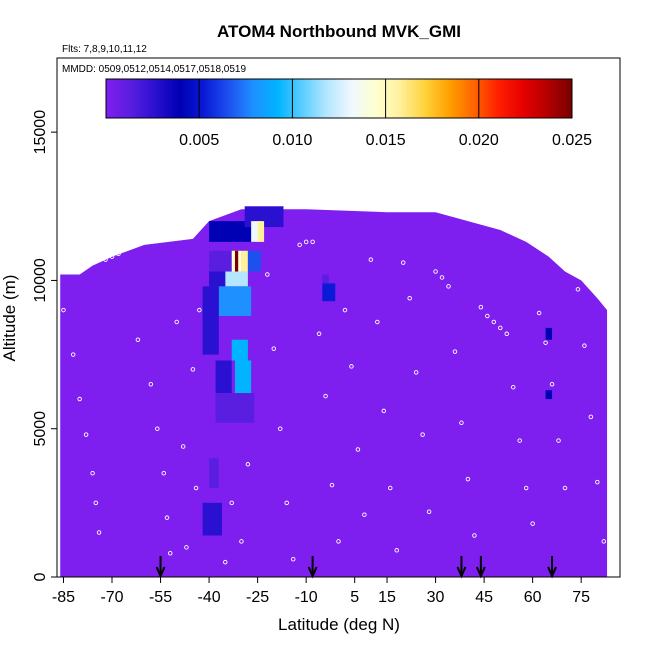 Image resolution: width=650 pixels, height=650 pixels. What do you see at coordinates (104, 49) in the screenshot?
I see `flights-note: Flts: 7,8,9,10,11,12` at bounding box center [104, 49].